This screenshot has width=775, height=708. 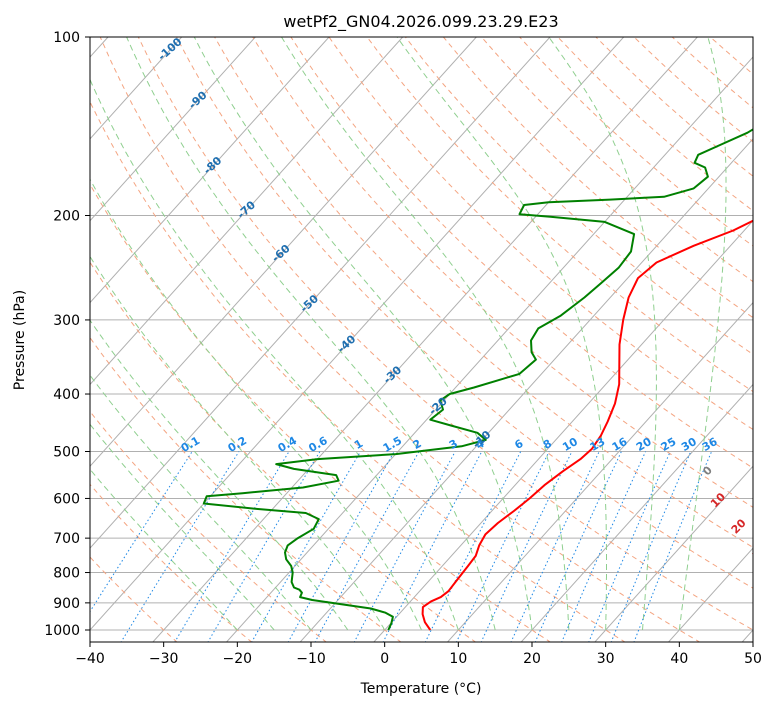 What do you see at coordinates (169, 49) in the screenshot?
I see `isotherm-label: -100` at bounding box center [169, 49].